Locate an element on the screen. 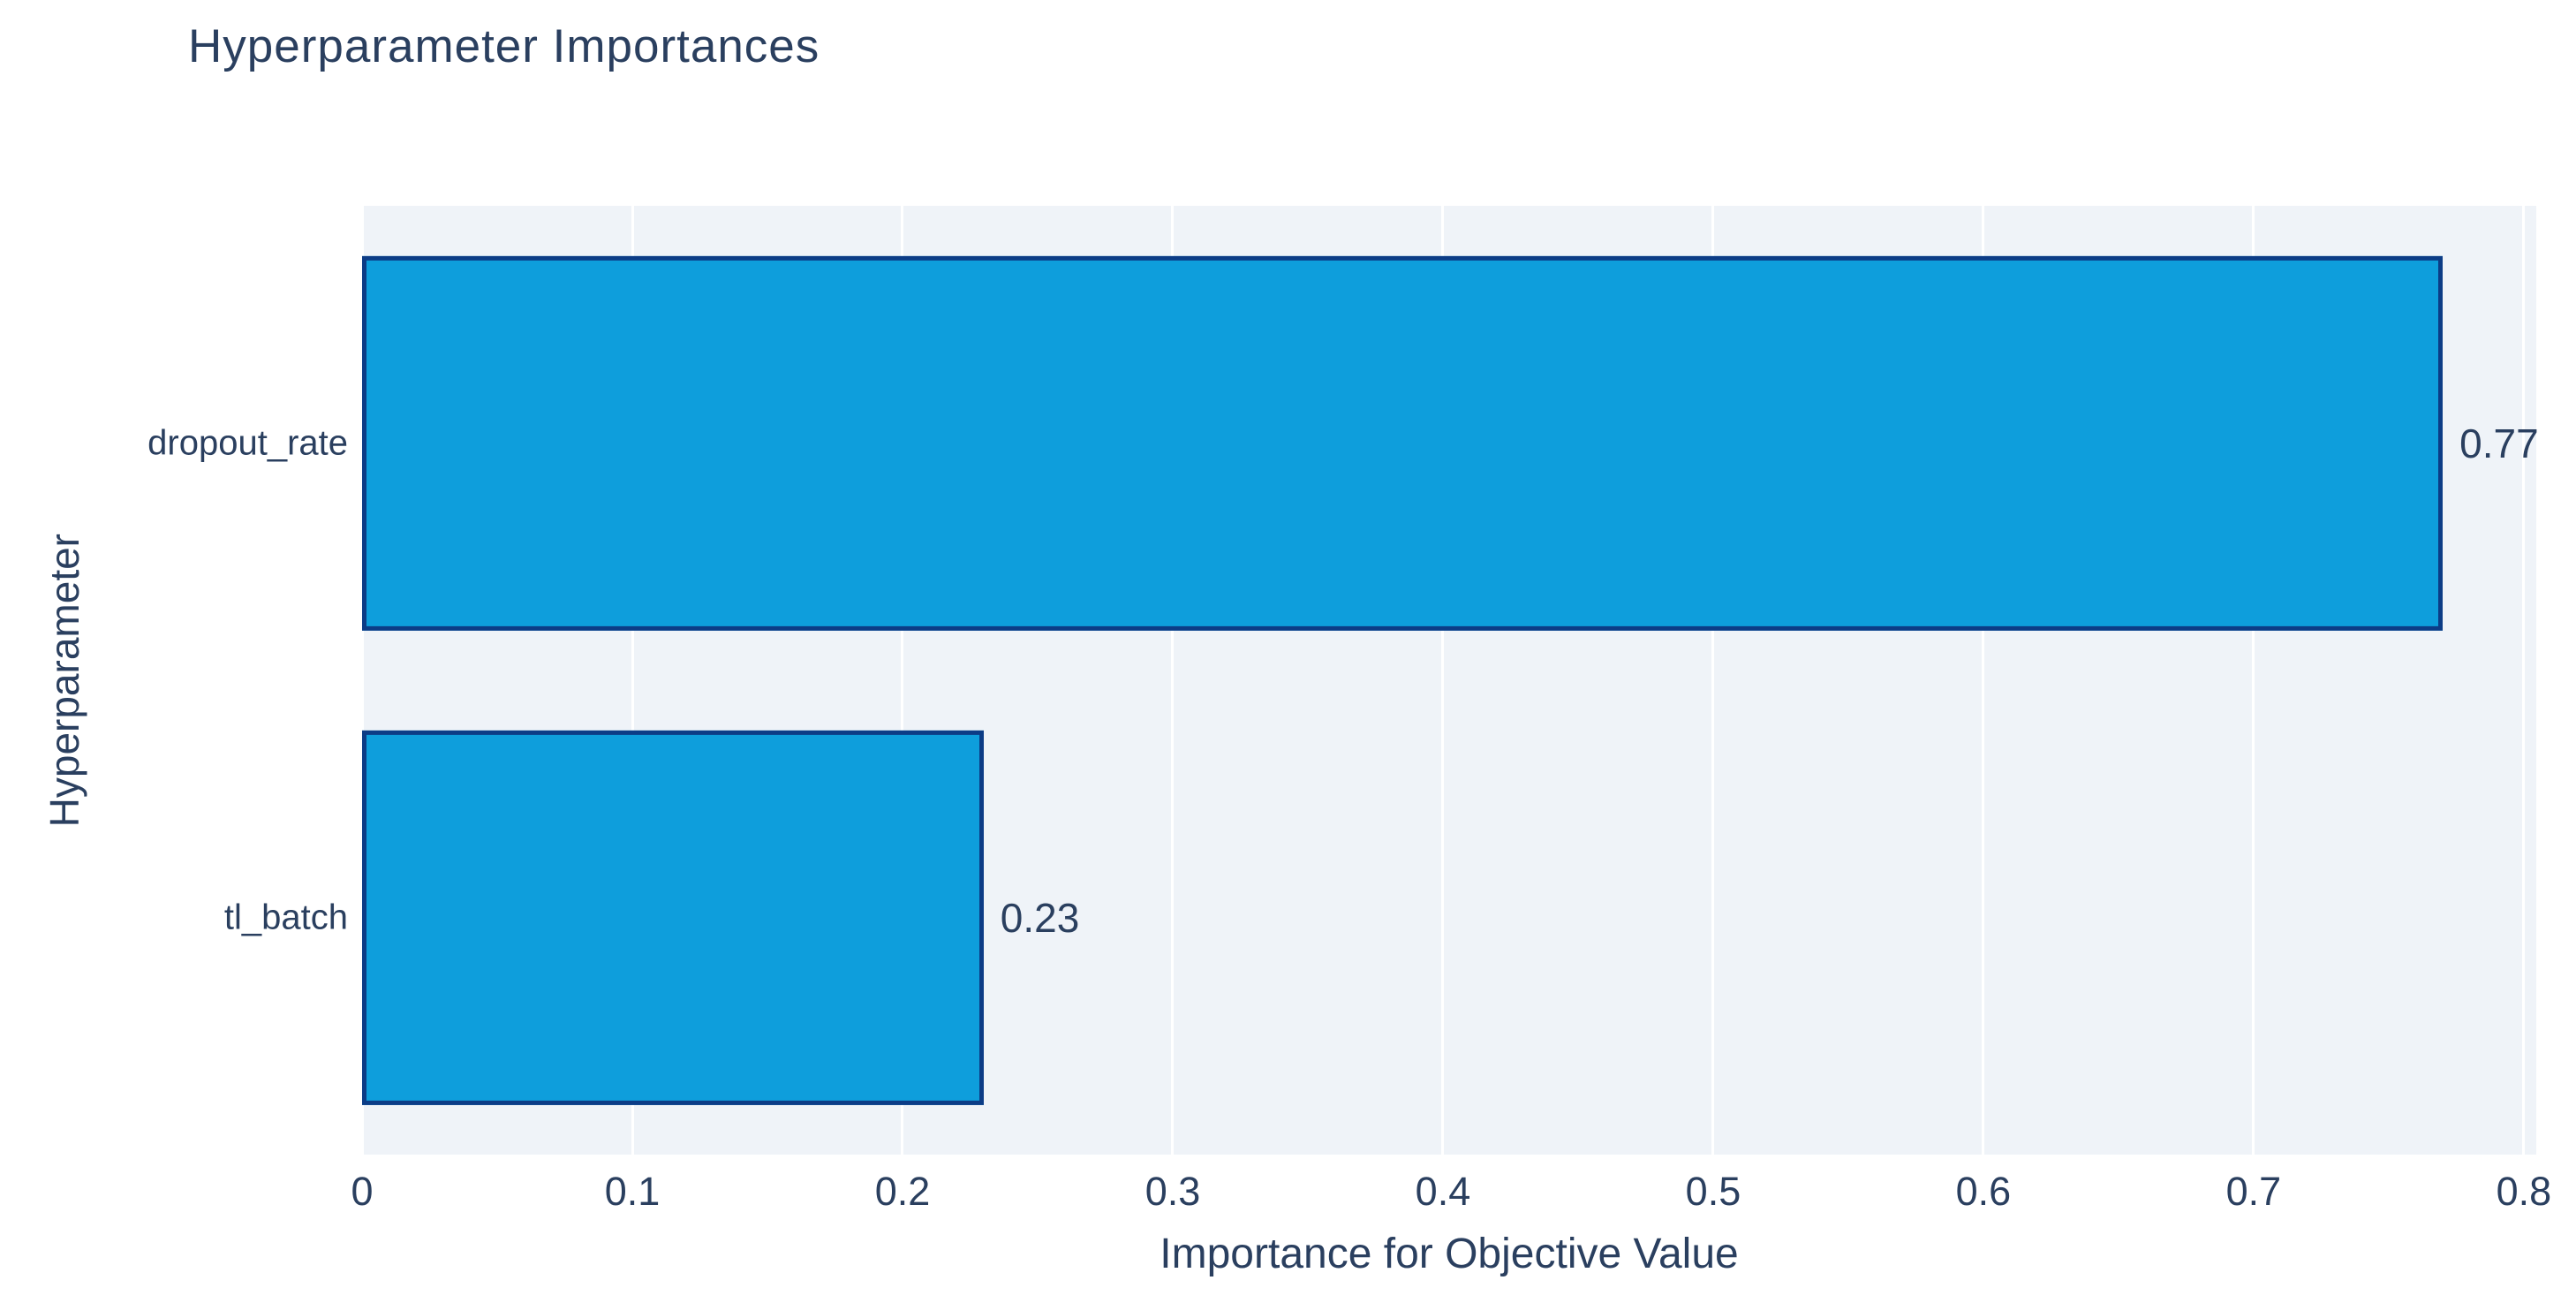  x-tick-label: 0.7 is located at coordinates (2253, 1191).